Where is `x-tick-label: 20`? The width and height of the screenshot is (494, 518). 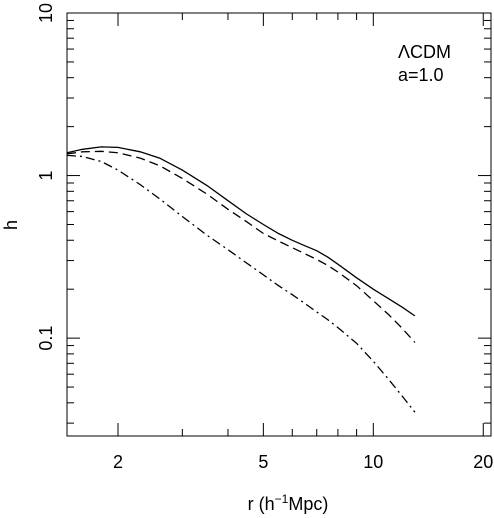
x-tick-label: 20 is located at coordinates (483, 462).